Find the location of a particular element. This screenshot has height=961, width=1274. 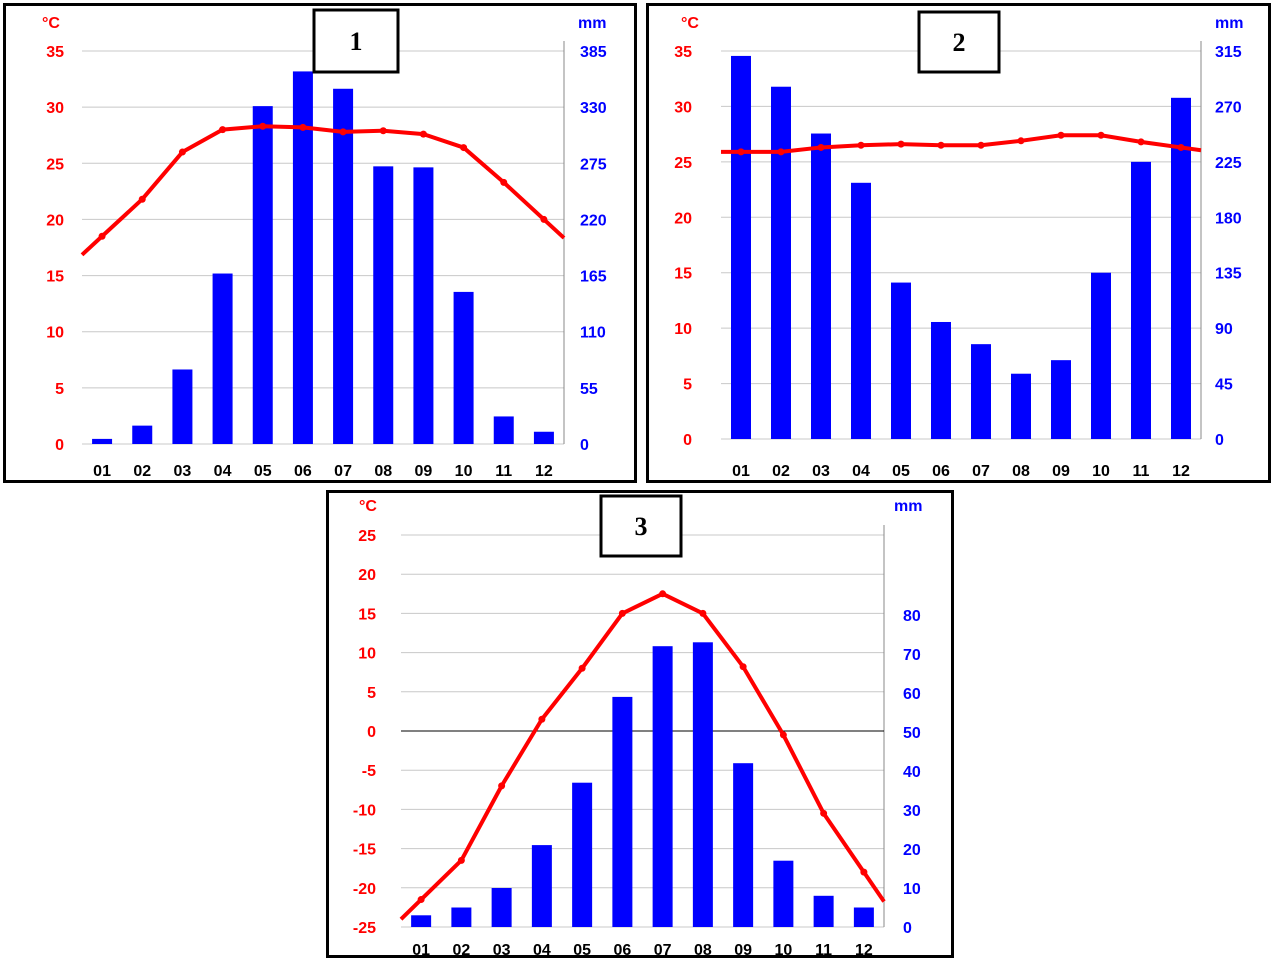

precipitation-tick-label: 270 is located at coordinates (1228, 107).